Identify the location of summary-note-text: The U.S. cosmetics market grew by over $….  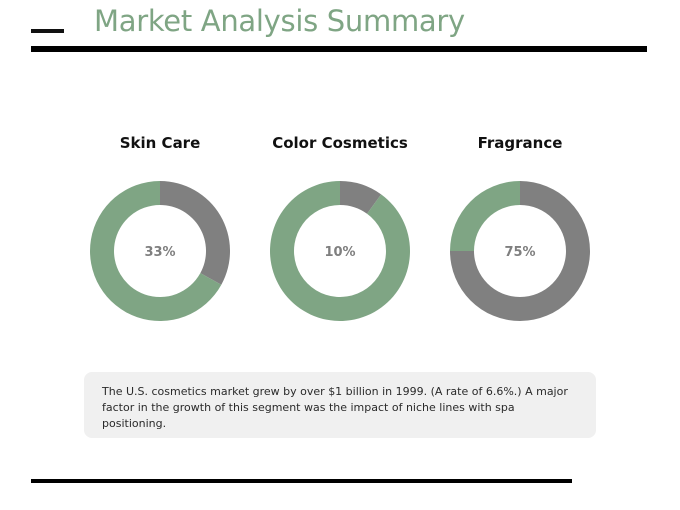
(335, 407).